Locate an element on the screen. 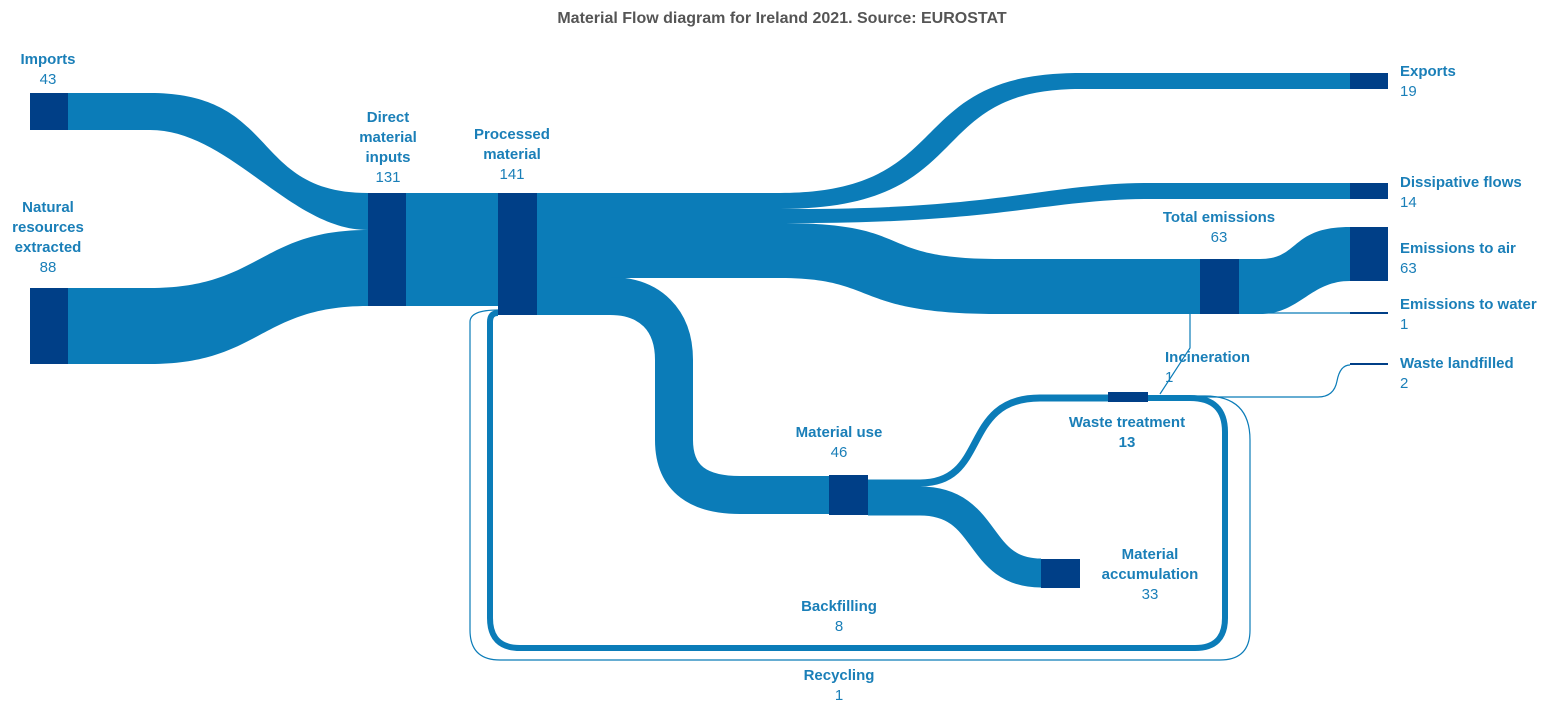 The width and height of the screenshot is (1564, 706). value: 13 is located at coordinates (1127, 442).